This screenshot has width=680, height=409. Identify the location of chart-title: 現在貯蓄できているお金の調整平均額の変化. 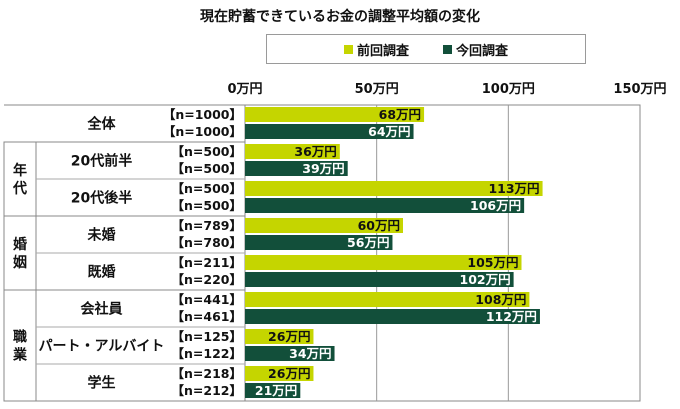
(340, 17).